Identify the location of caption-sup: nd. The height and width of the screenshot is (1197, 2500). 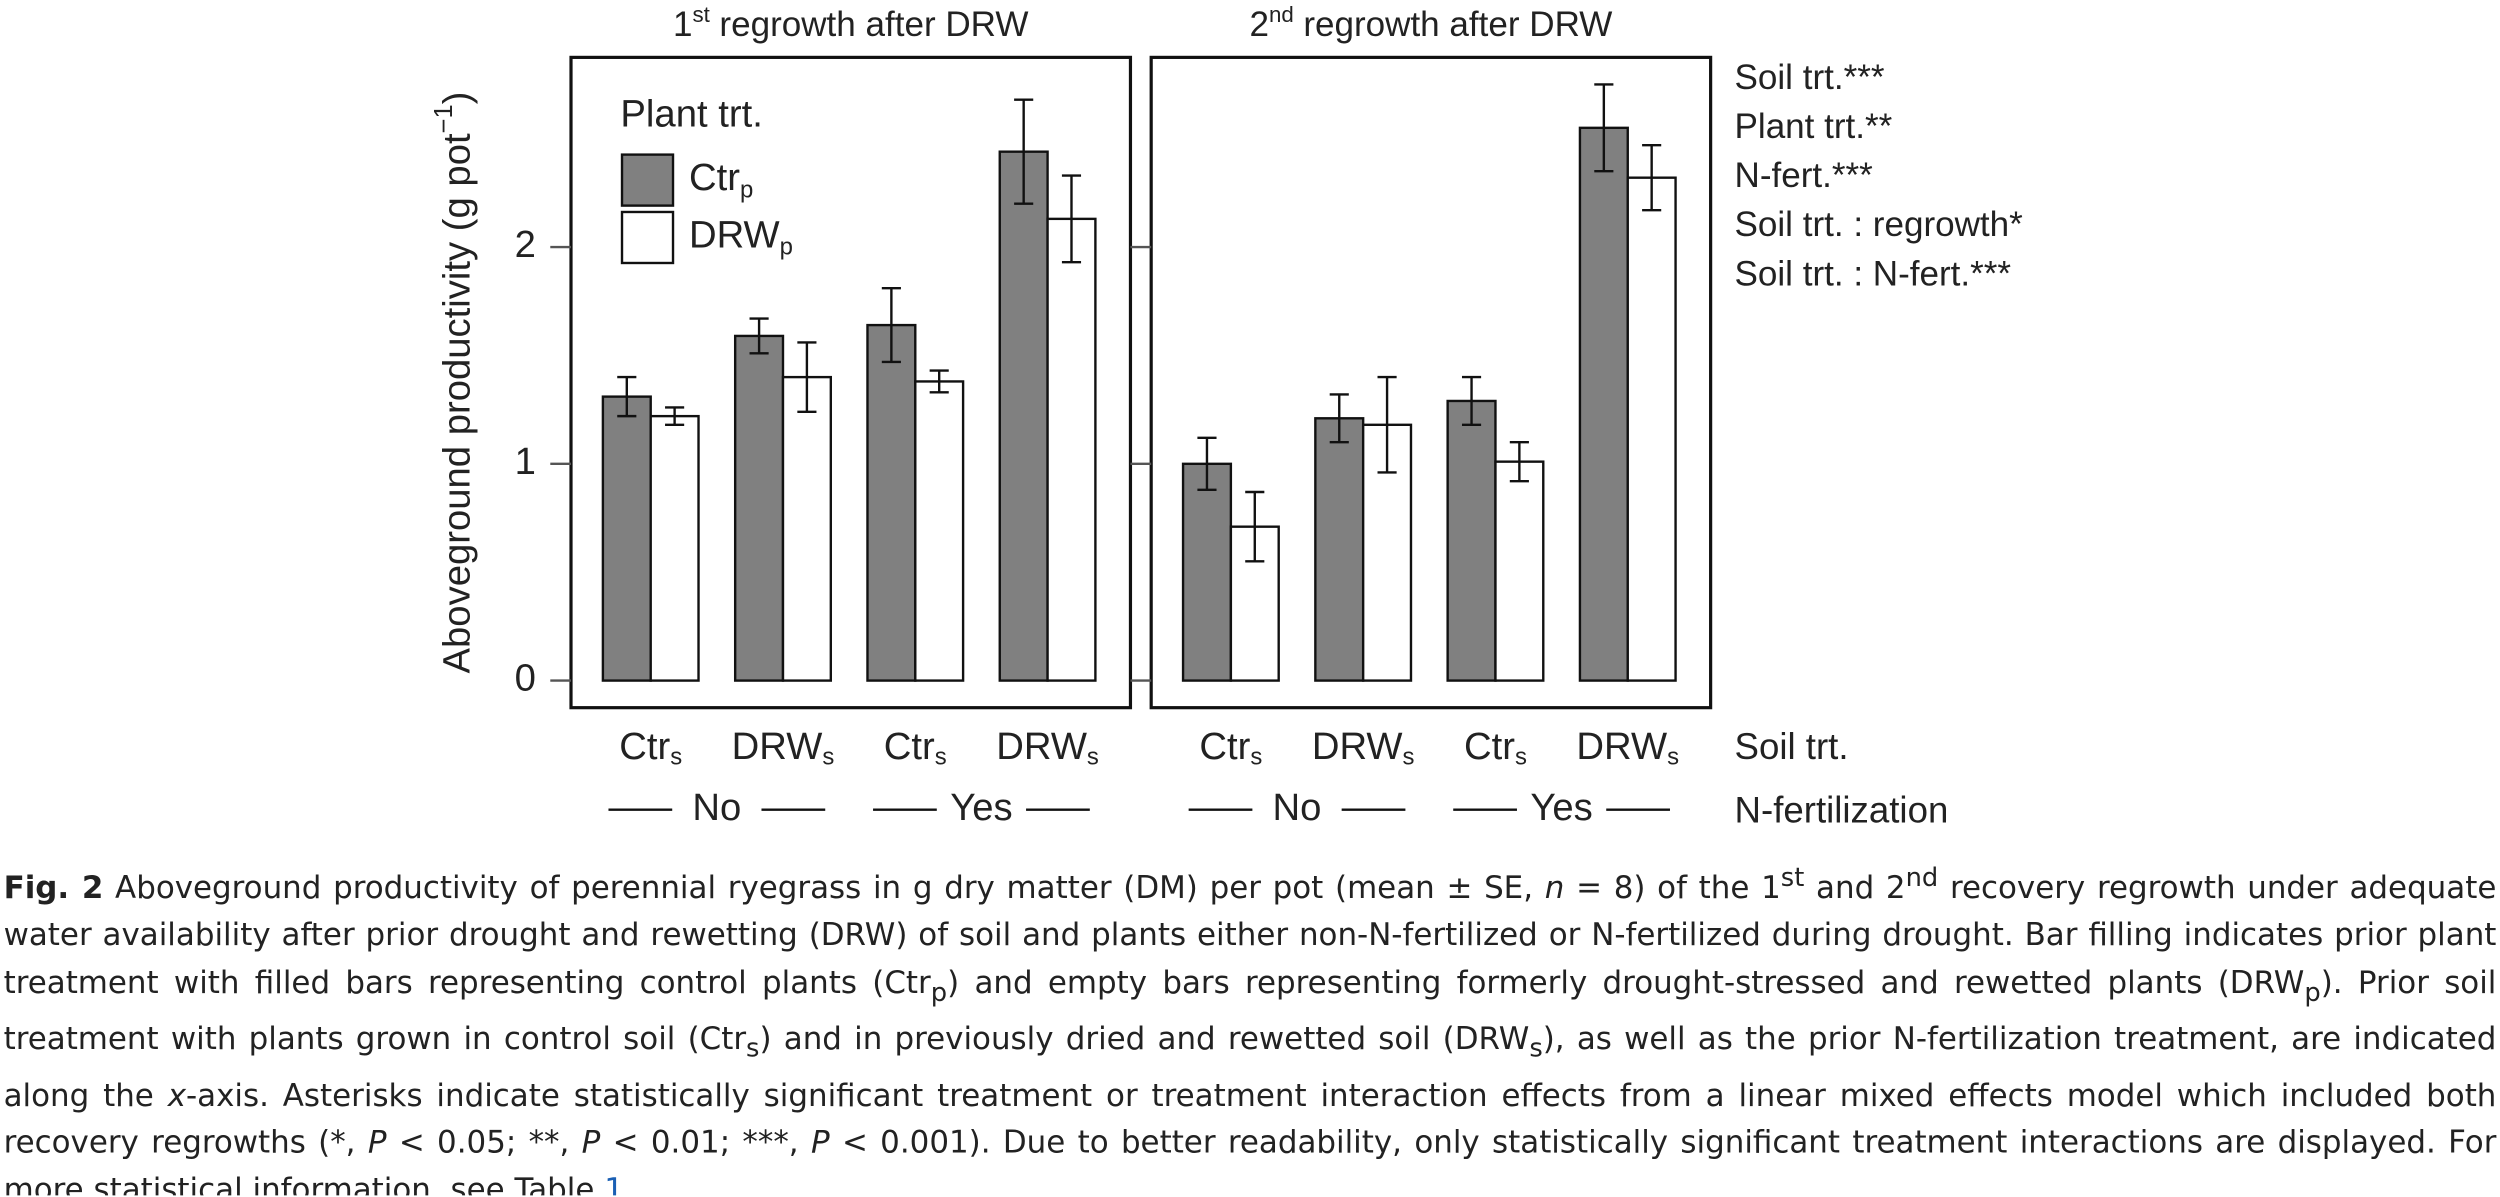
(1922, 877).